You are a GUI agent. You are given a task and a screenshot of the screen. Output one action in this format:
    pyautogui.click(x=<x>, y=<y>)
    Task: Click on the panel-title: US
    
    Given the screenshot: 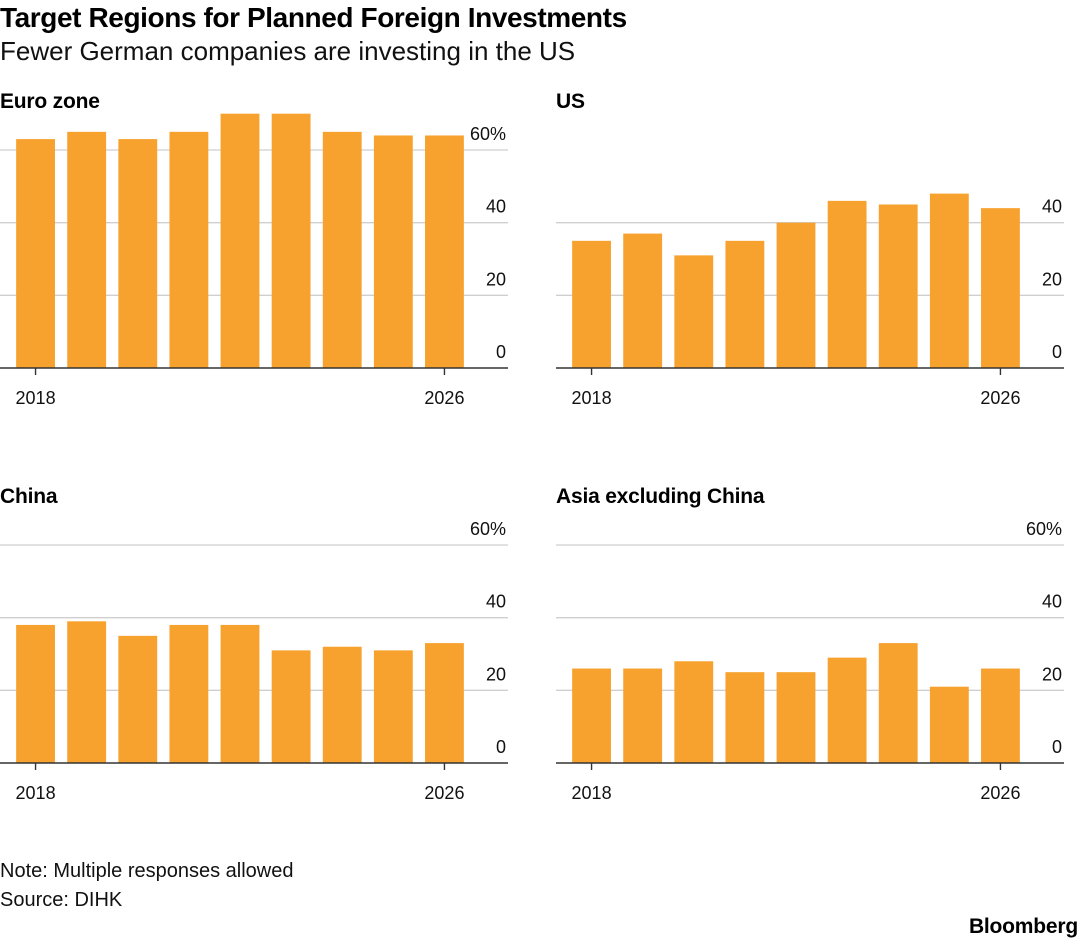 What is the action you would take?
    pyautogui.click(x=570, y=101)
    